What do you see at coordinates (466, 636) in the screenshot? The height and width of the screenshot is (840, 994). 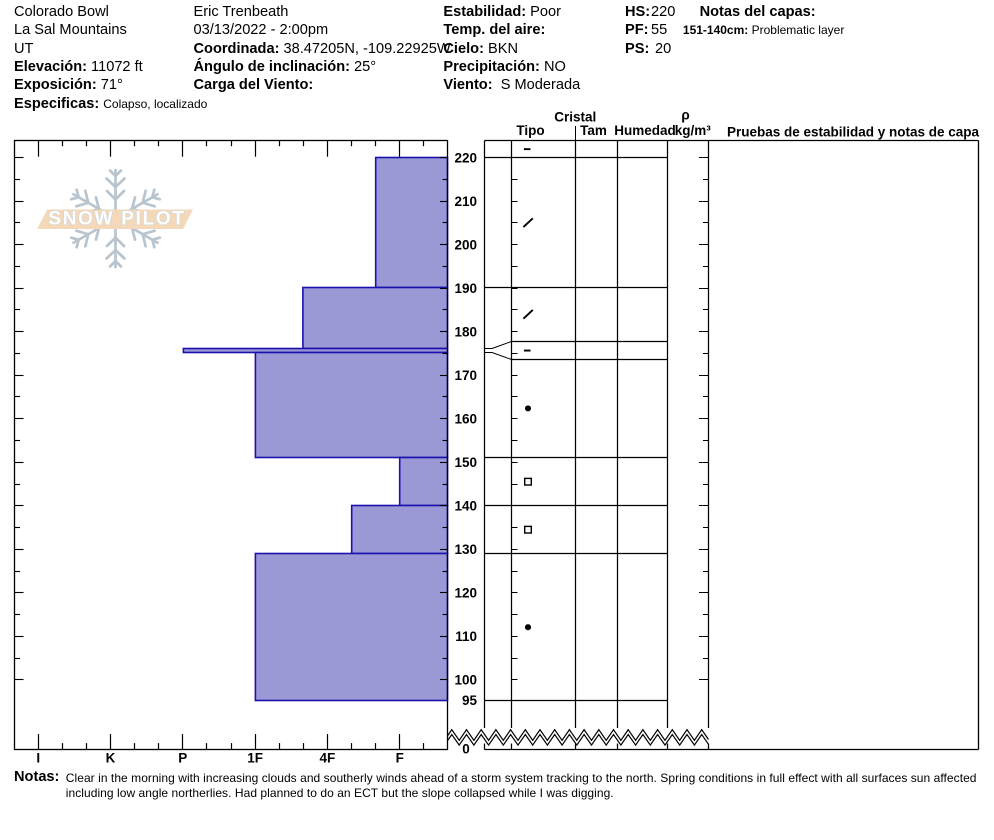 I see `svg-text: 110` at bounding box center [466, 636].